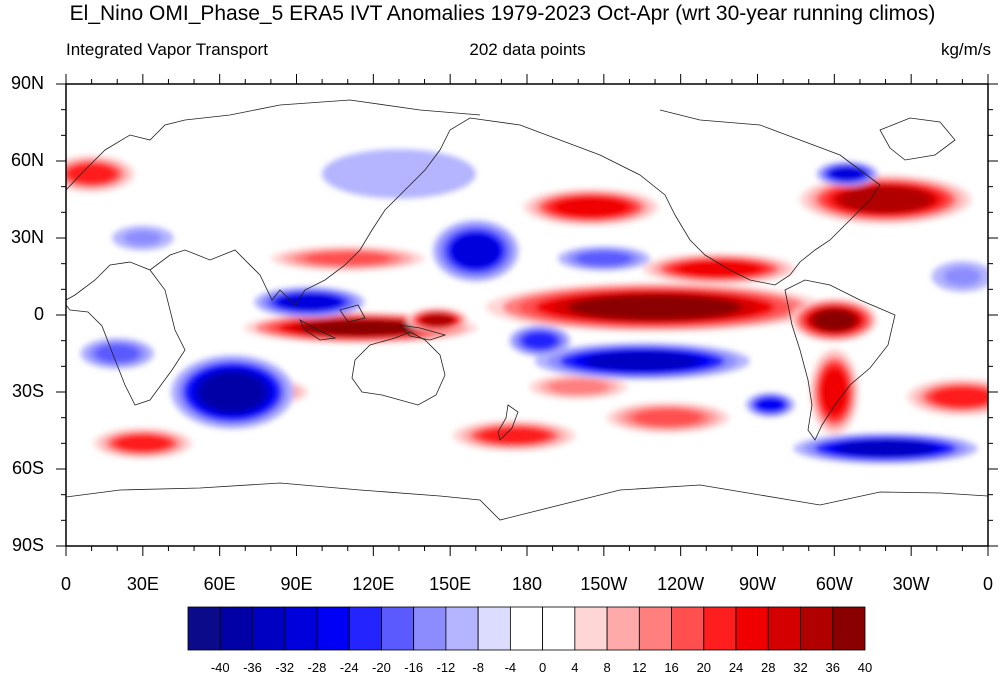  I want to click on lon-label: 120E, so click(373, 584).